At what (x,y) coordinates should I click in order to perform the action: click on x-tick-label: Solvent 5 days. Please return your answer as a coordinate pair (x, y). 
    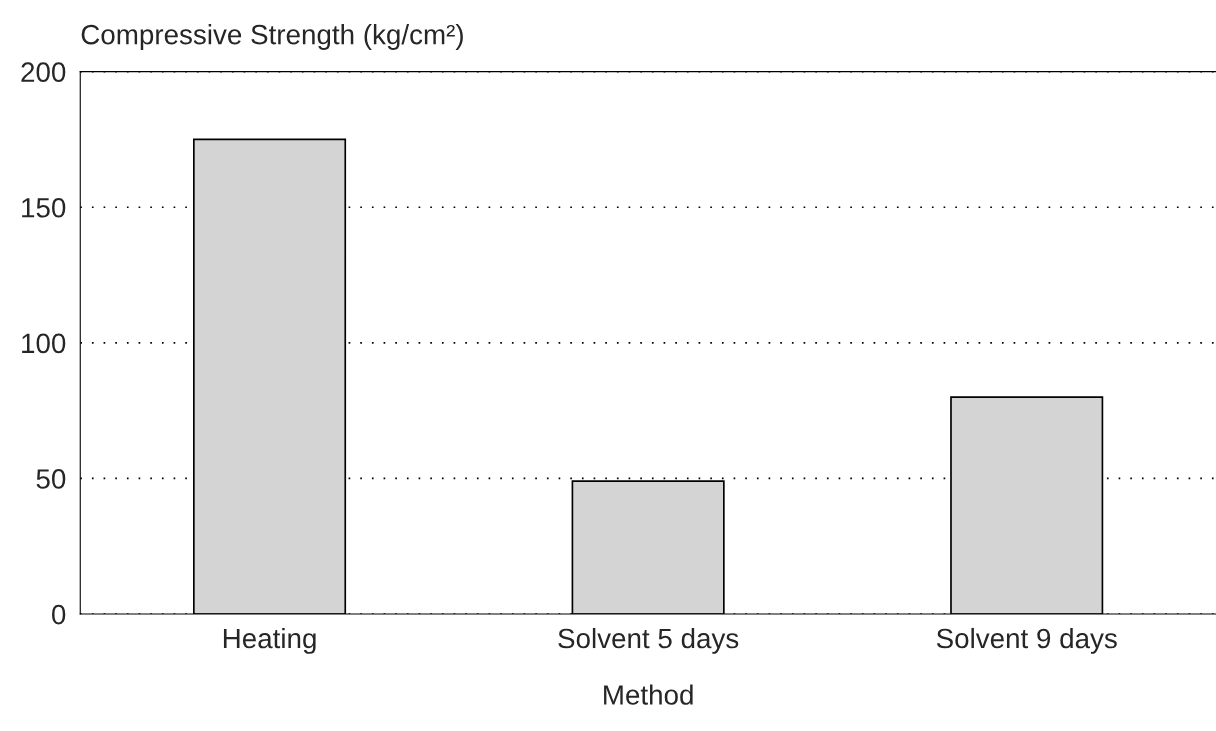
    Looking at the image, I should click on (648, 640).